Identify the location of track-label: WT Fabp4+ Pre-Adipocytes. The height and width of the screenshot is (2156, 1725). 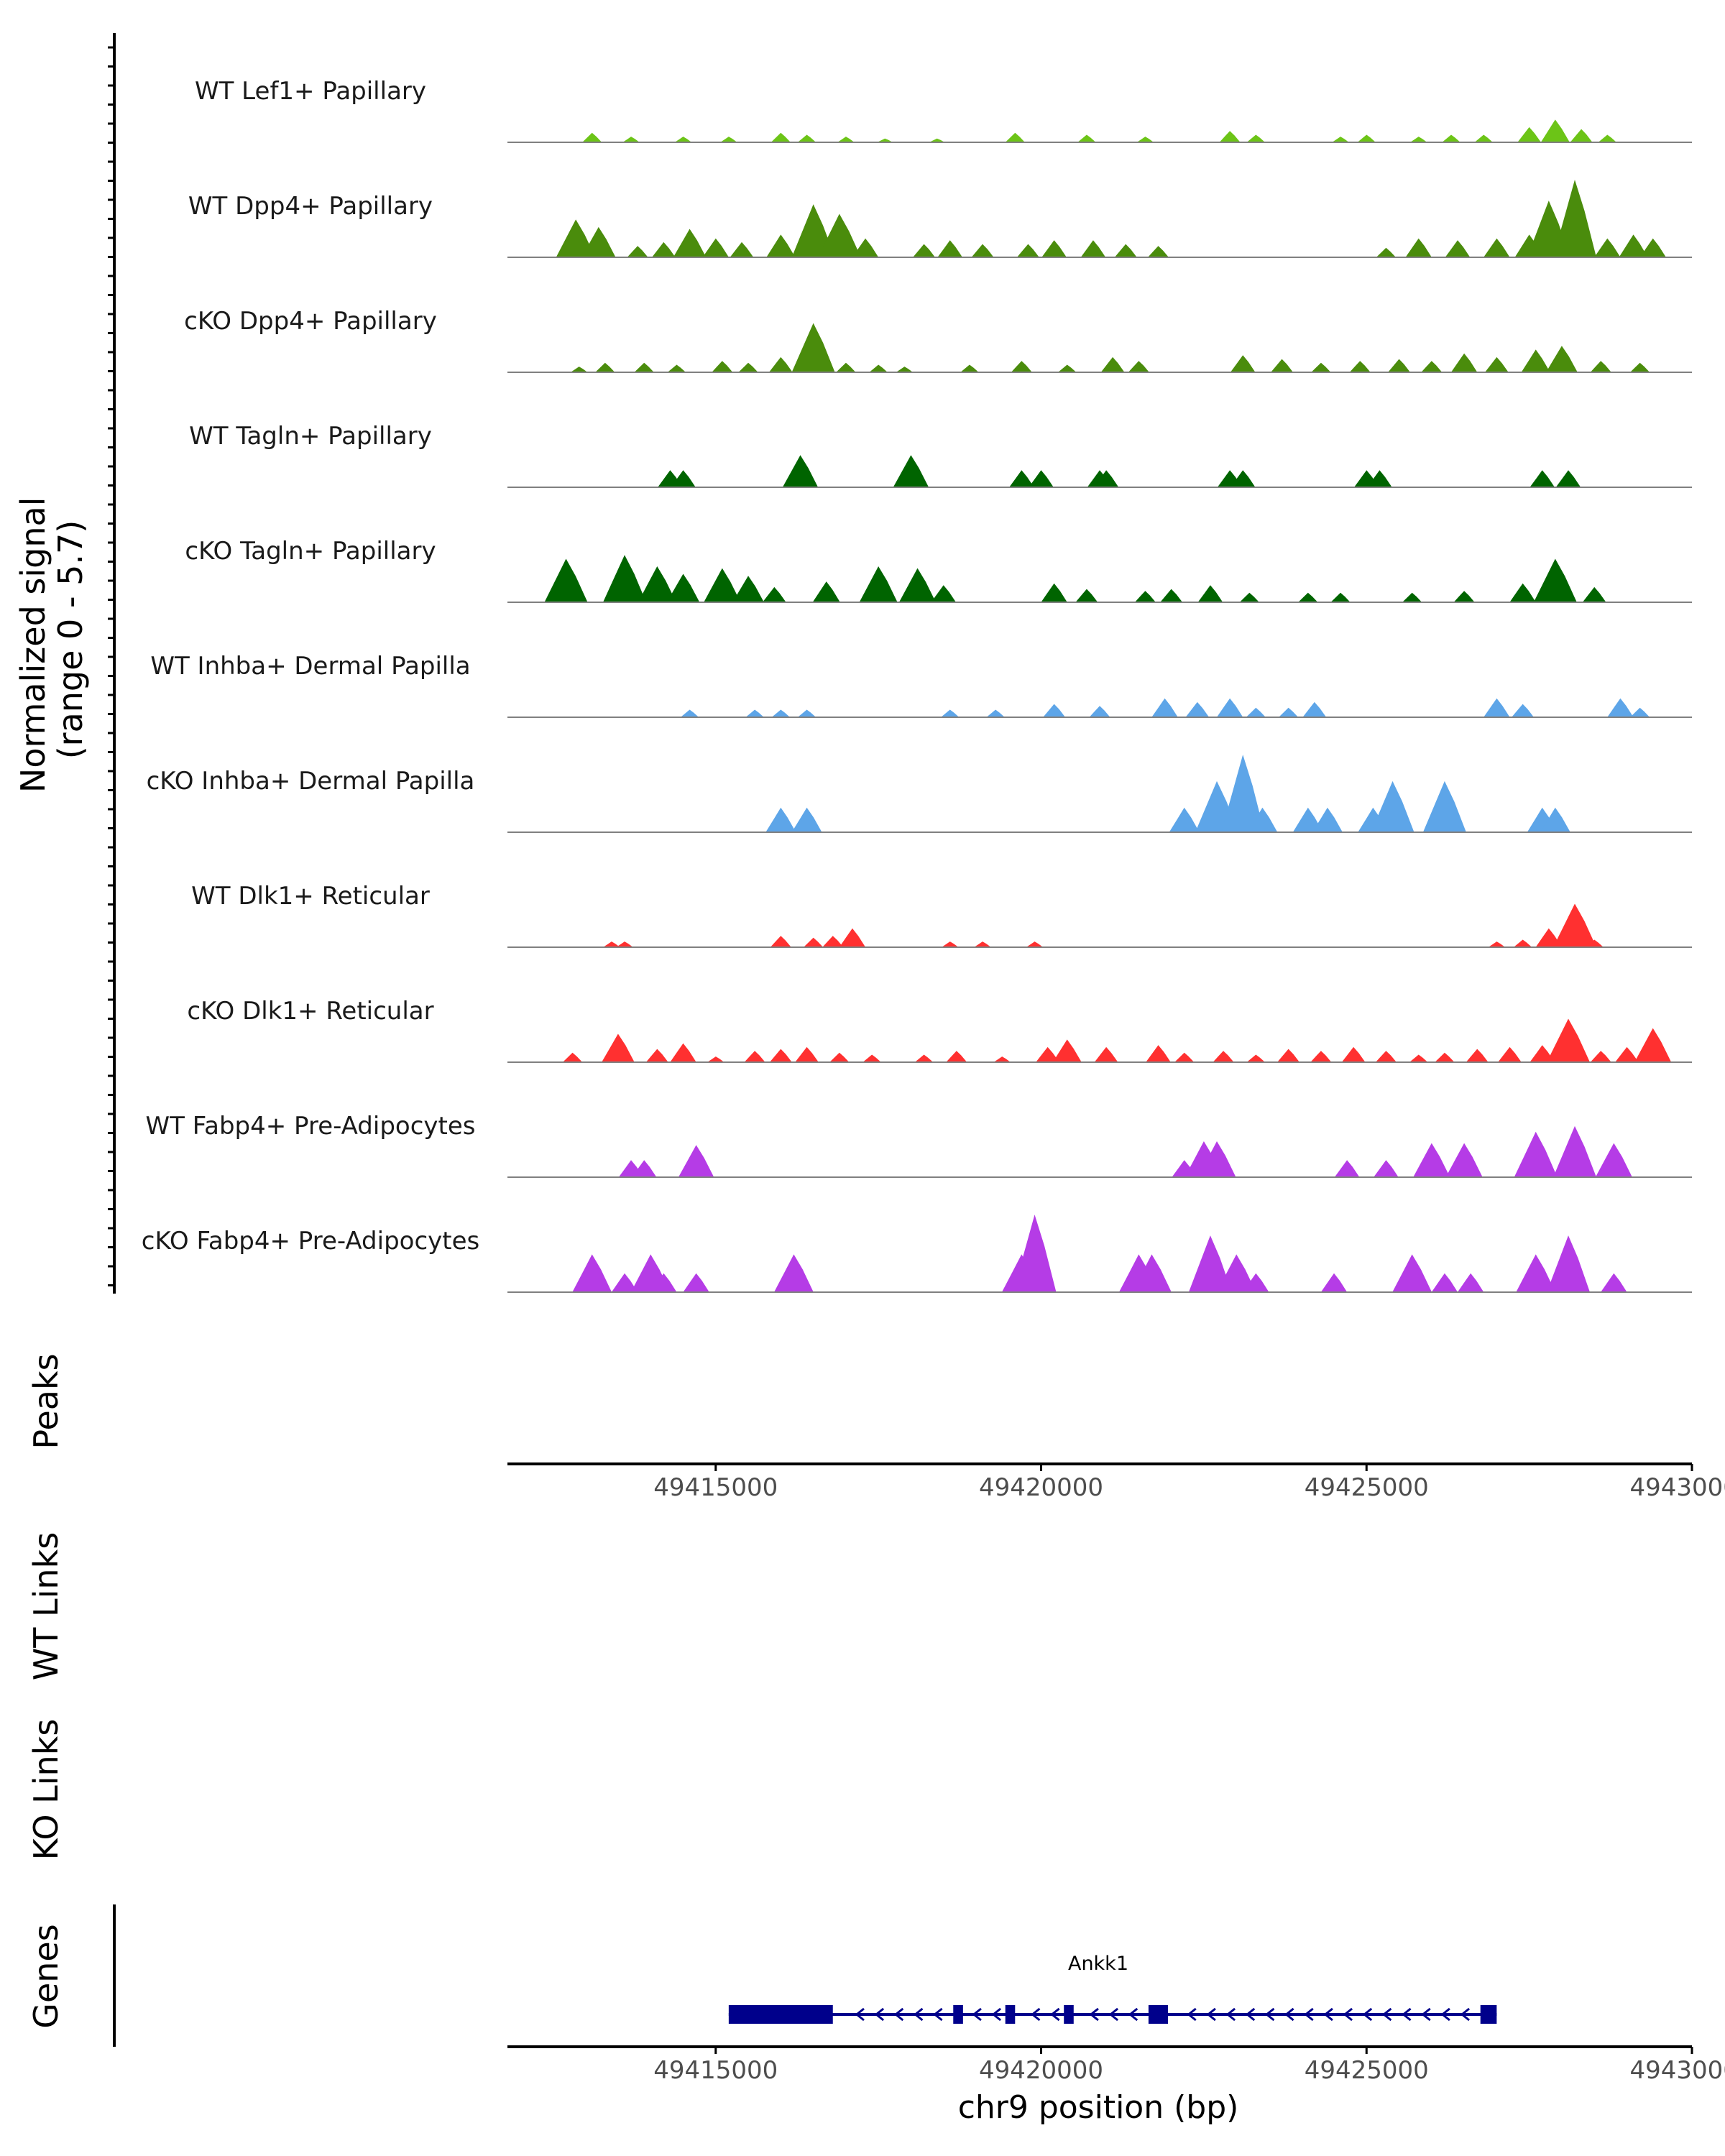
(311, 1126).